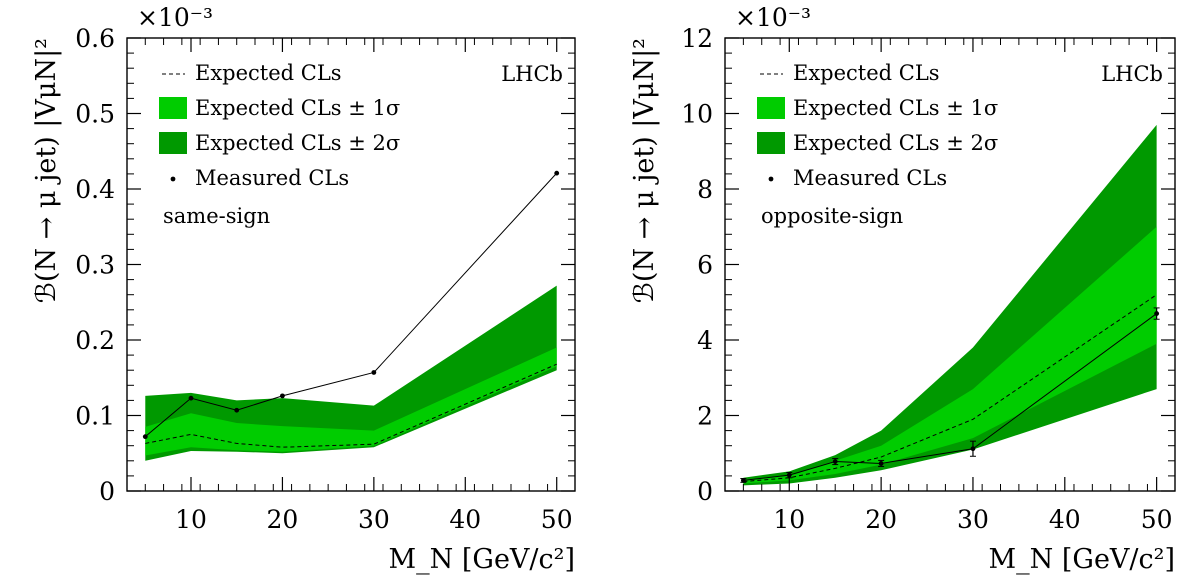 Image resolution: width=1190 pixels, height=576 pixels. Describe the element at coordinates (216, 216) in the screenshot. I see `panel-annotation: same-sign` at that location.